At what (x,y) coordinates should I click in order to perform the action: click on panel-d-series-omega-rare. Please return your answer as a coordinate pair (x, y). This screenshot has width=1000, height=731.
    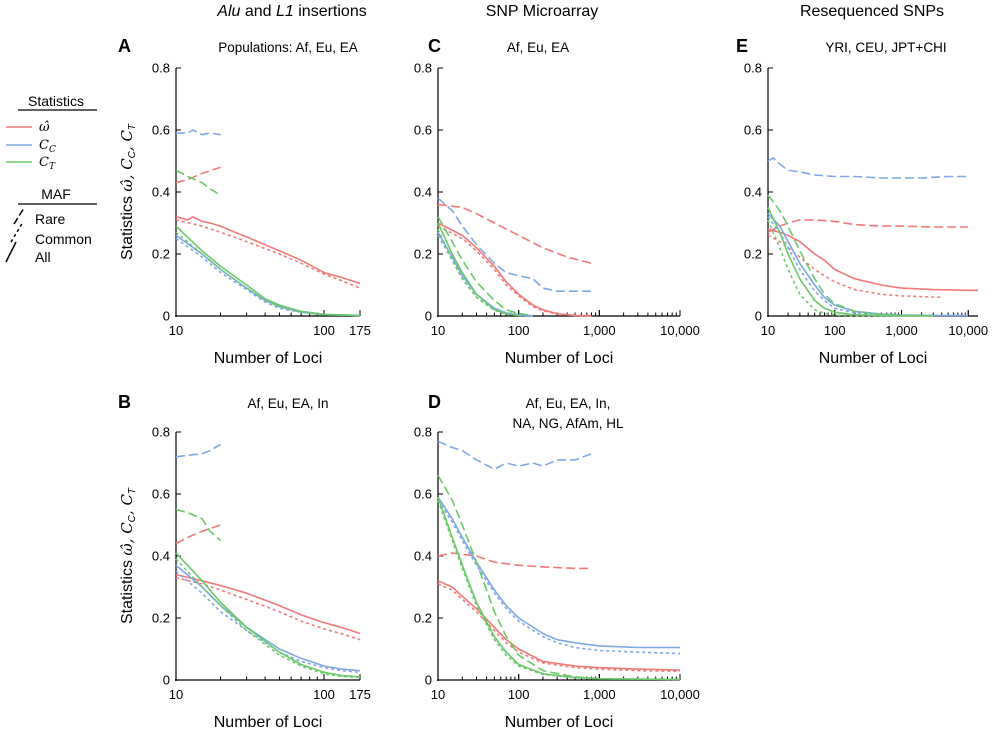
    Looking at the image, I should click on (514, 561).